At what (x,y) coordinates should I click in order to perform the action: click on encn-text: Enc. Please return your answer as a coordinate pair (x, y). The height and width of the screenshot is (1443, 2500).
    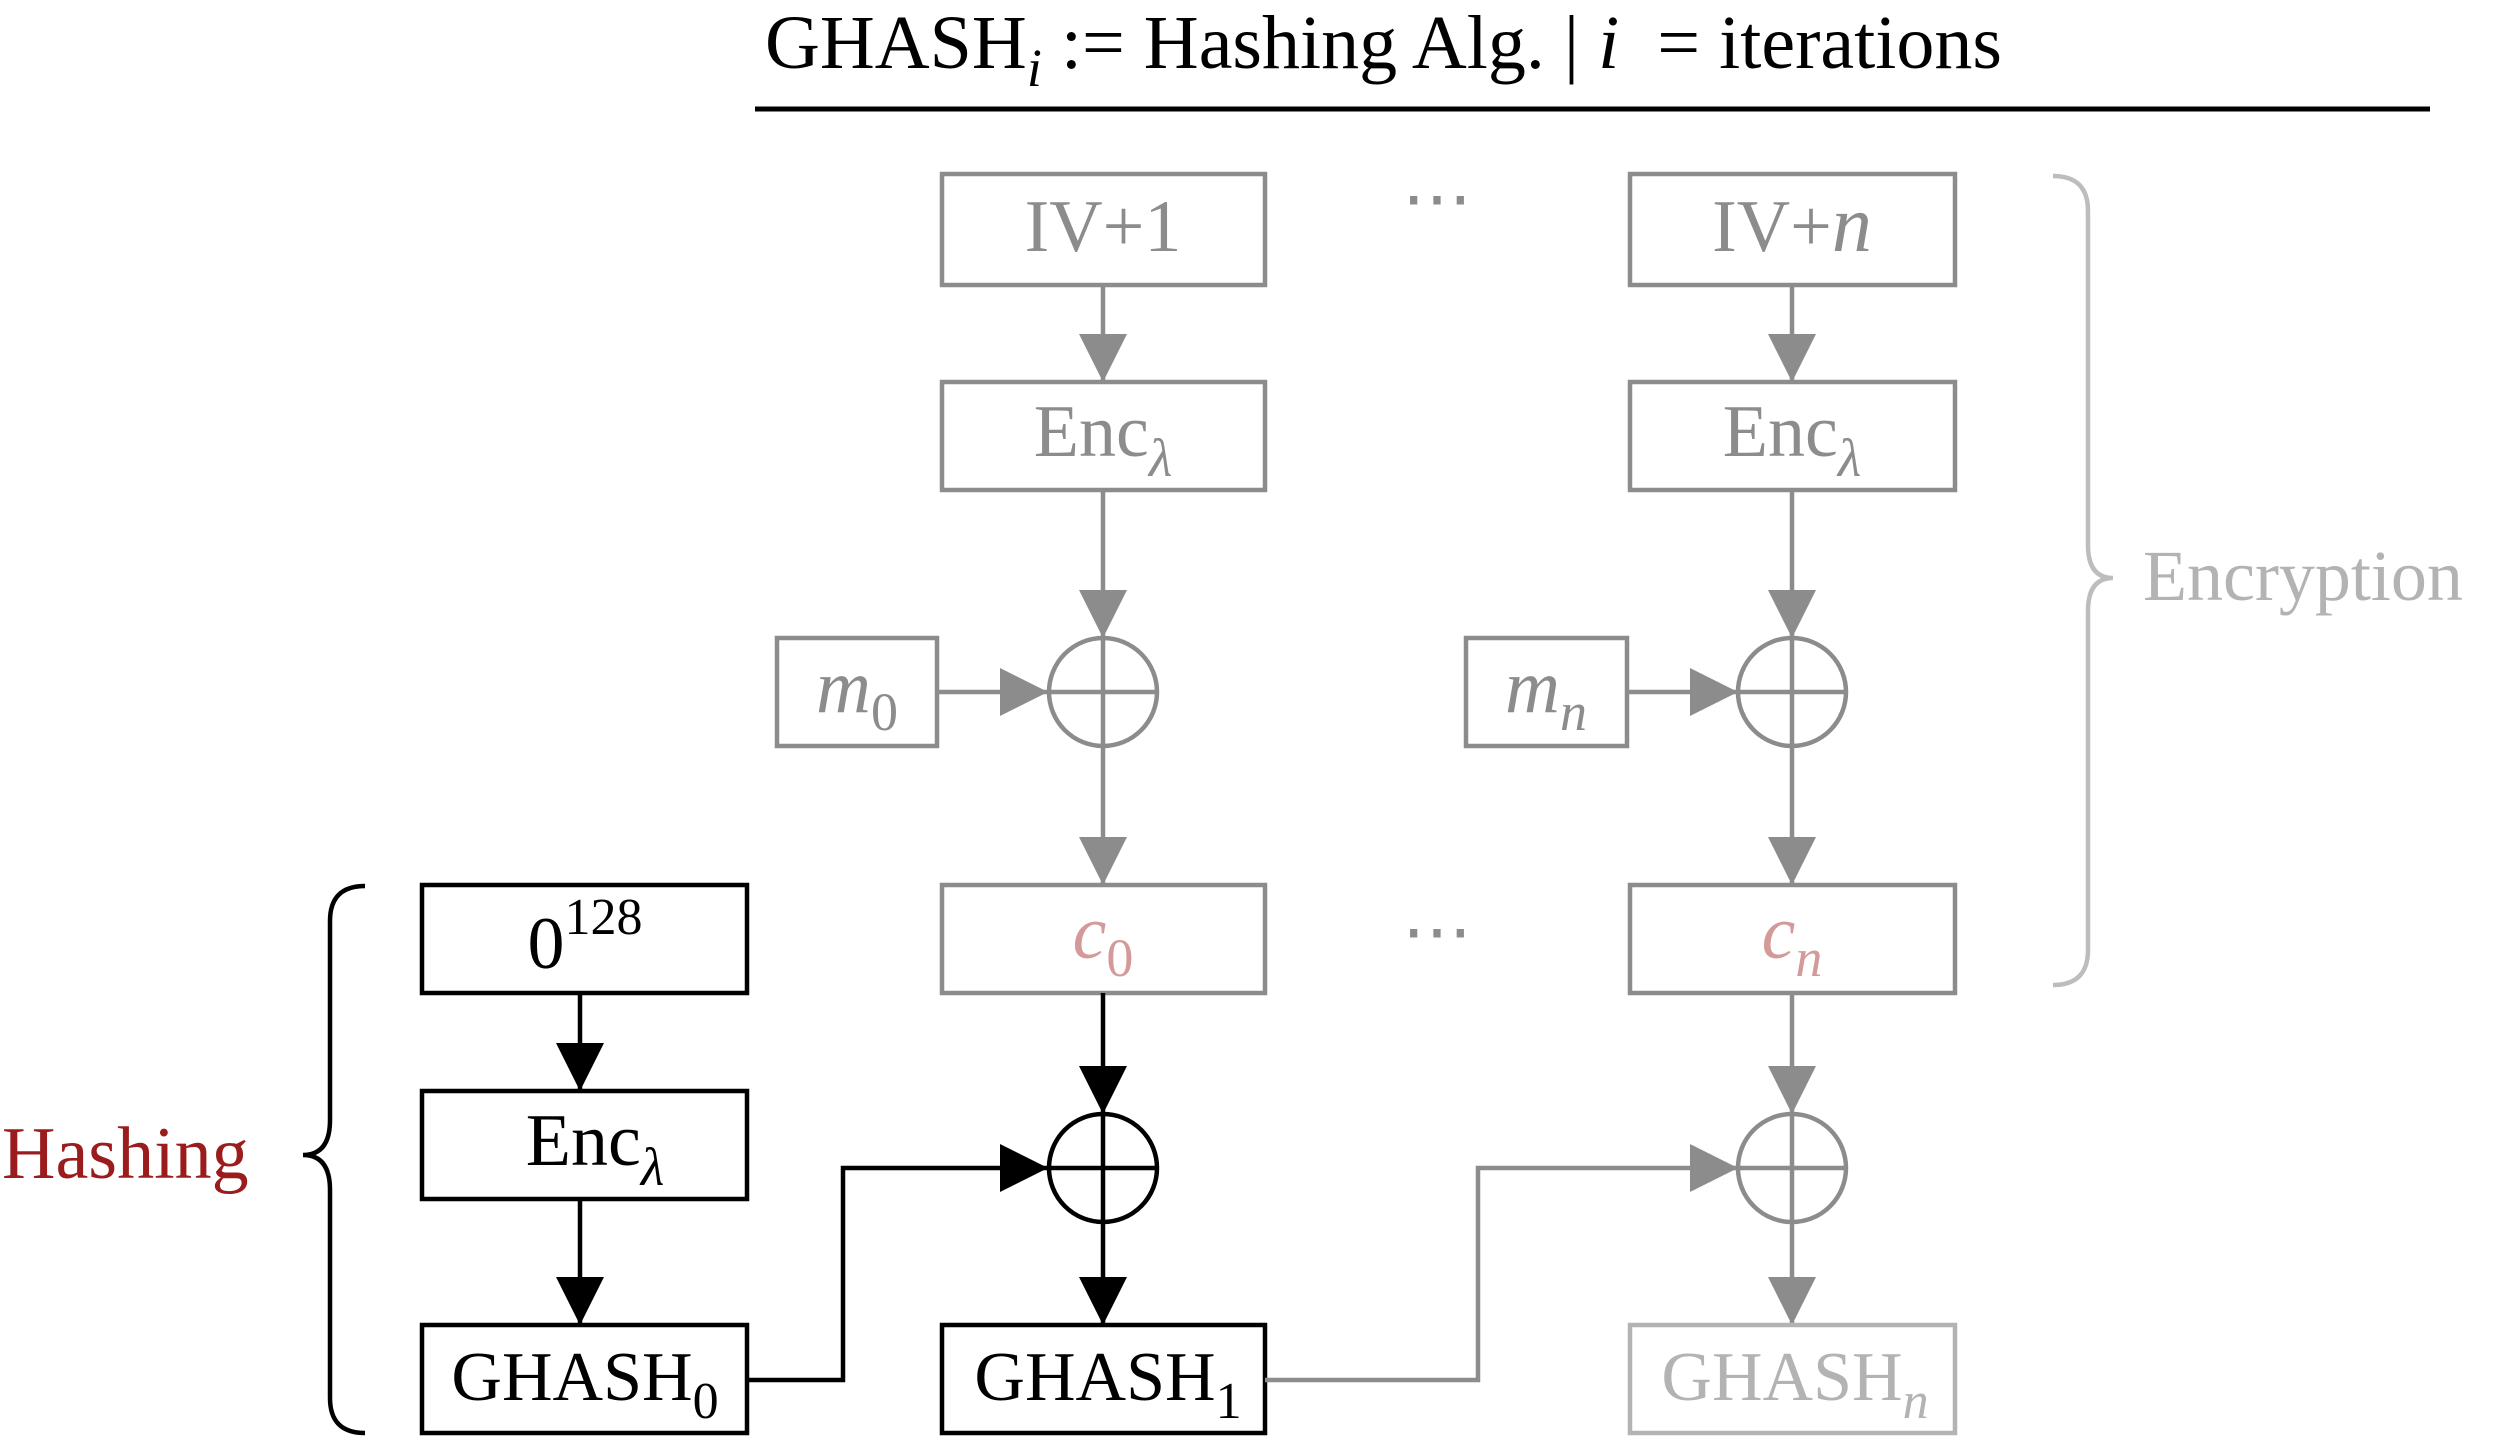
    Looking at the image, I should click on (1780, 432).